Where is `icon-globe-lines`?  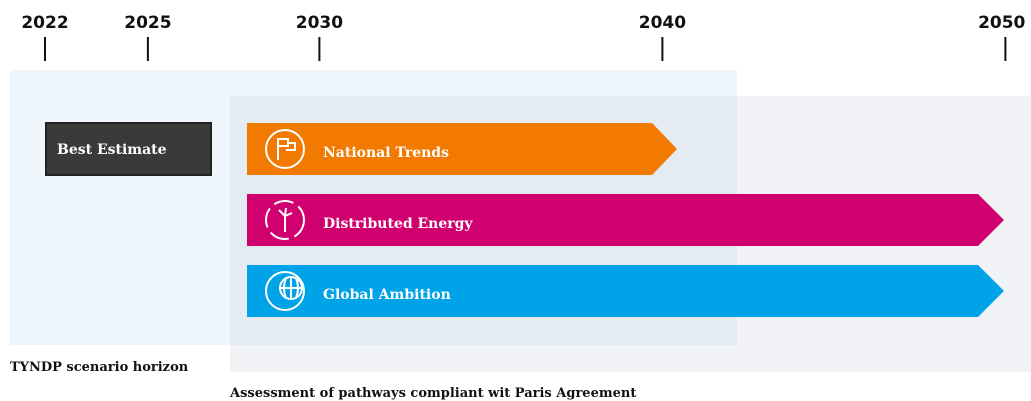 icon-globe-lines is located at coordinates (291, 288).